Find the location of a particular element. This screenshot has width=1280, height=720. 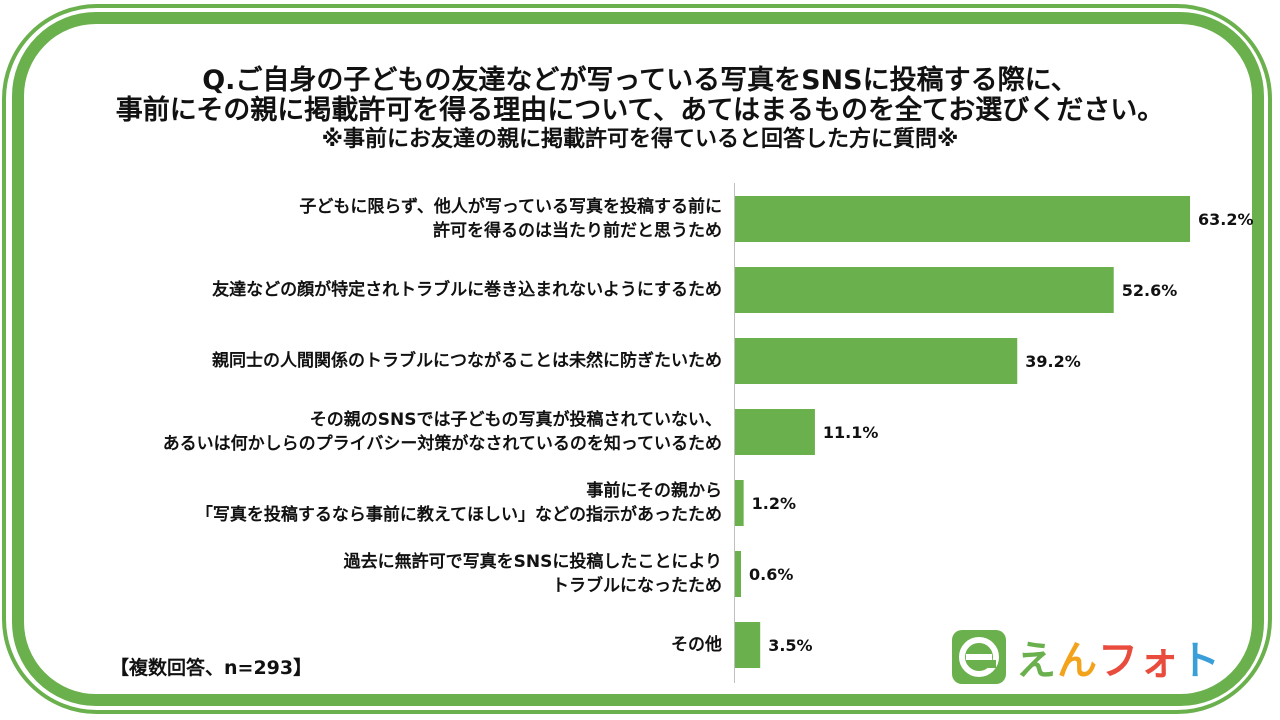

category-label-3: 親同士の人間関係のトラブルにつながることは未然に防ぎたいため is located at coordinates (467, 361).